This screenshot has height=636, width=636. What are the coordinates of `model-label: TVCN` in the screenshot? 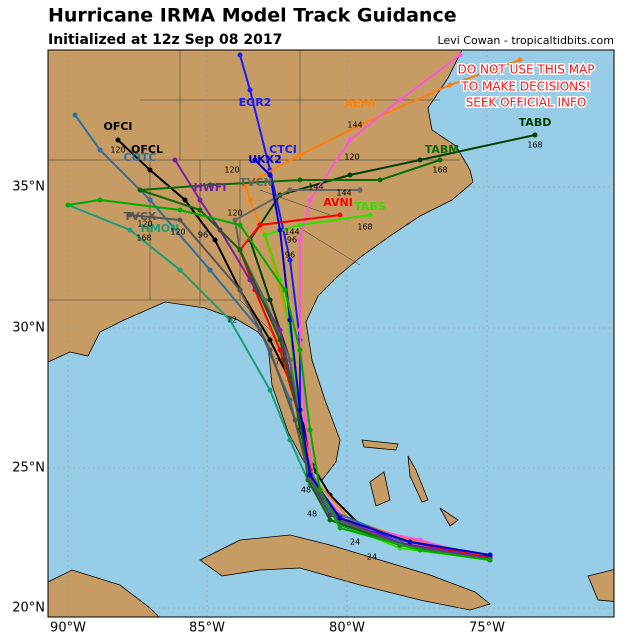 It's located at (255, 182).